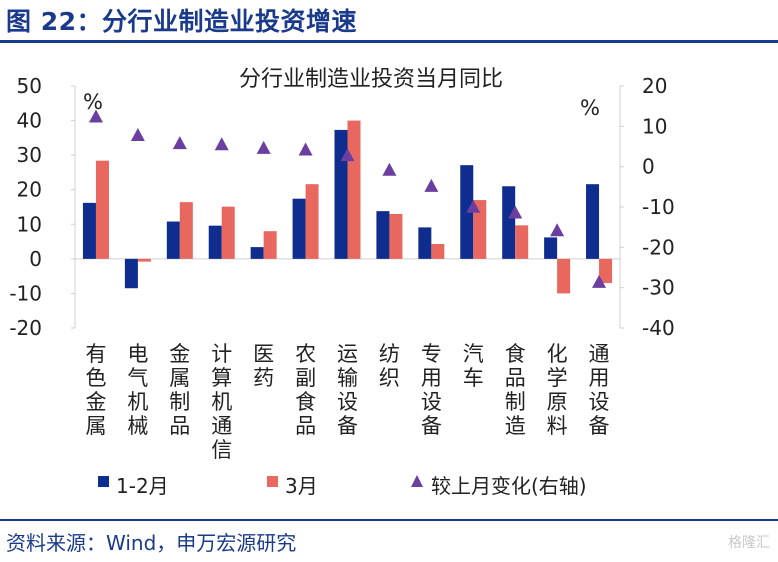 This screenshot has width=778, height=562. I want to click on left-tick-label: 0, so click(35, 259).